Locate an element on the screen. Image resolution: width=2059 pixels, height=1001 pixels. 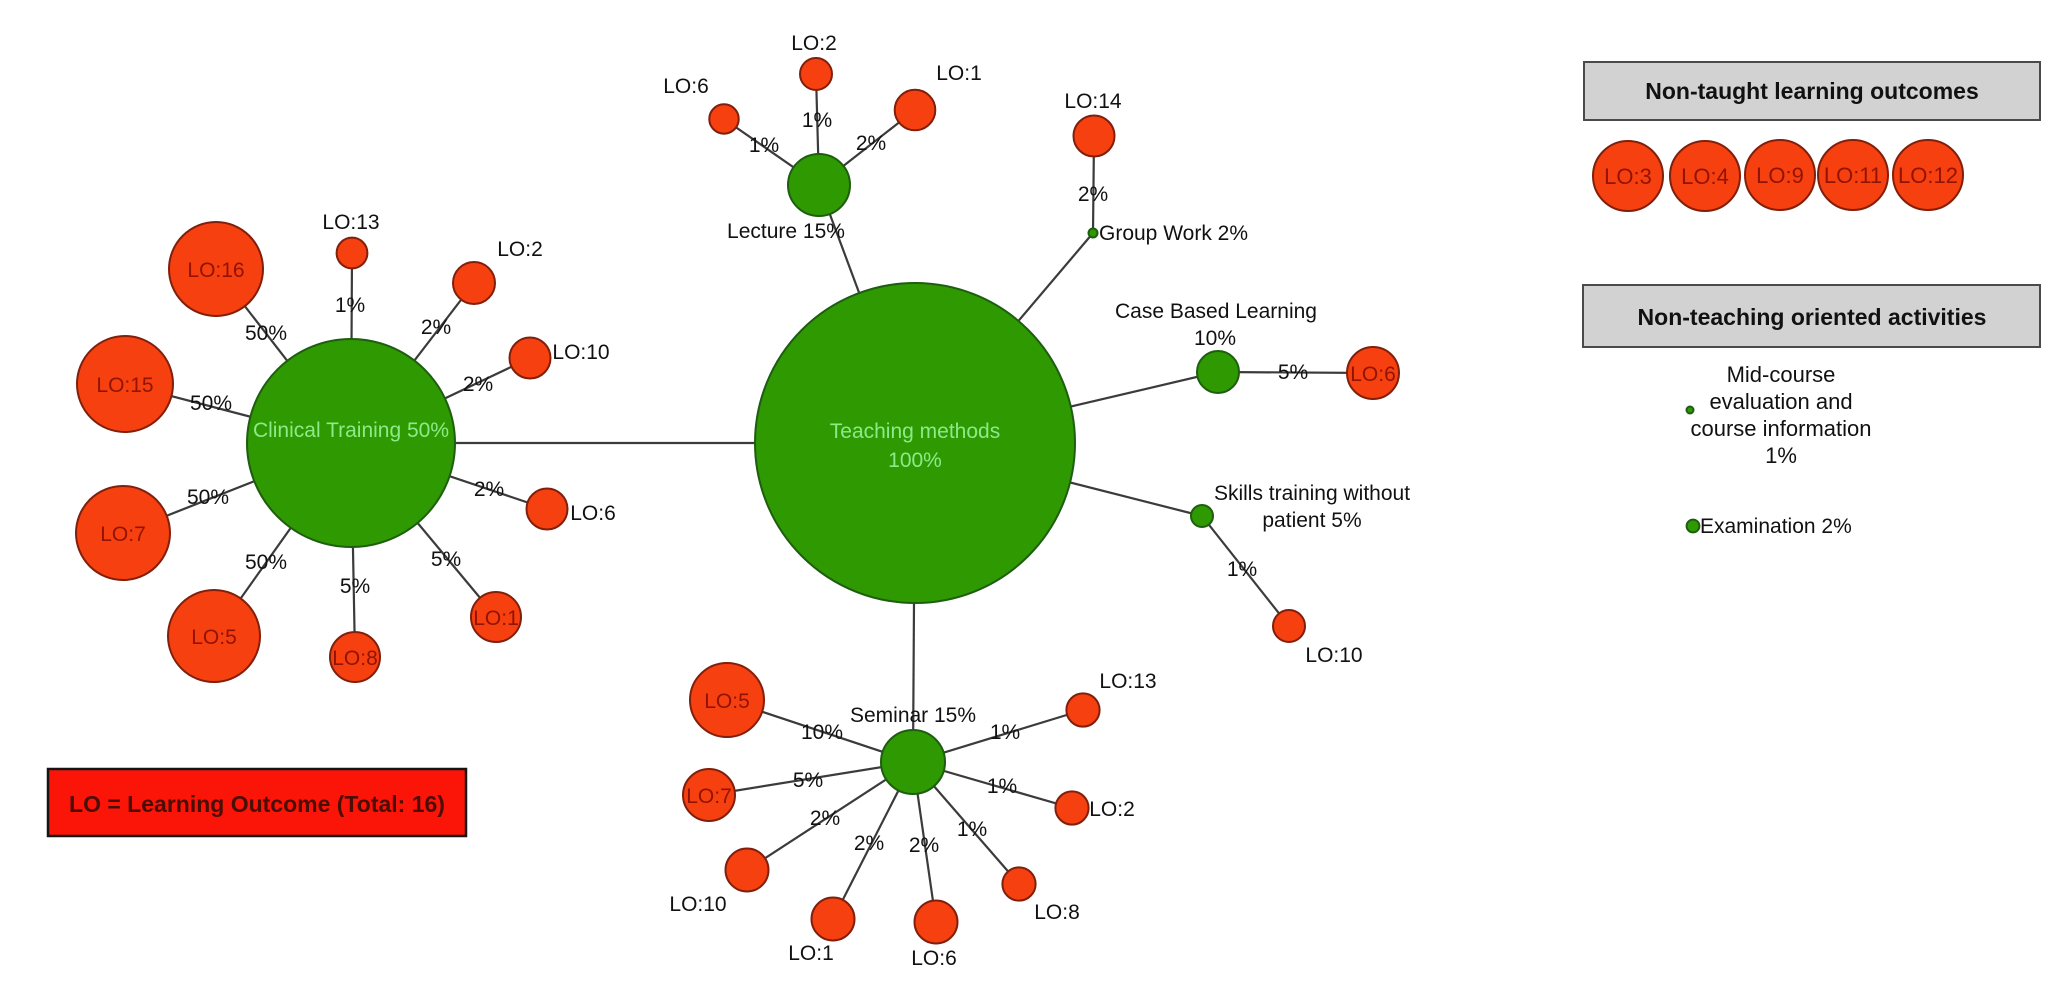
svg-text: Group Work 2% is located at coordinates (1173, 233).